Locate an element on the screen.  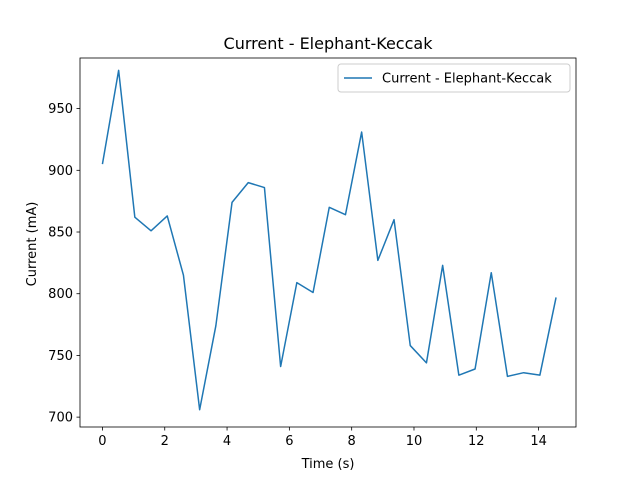
y-tick-label: 850 is located at coordinates (60, 233).